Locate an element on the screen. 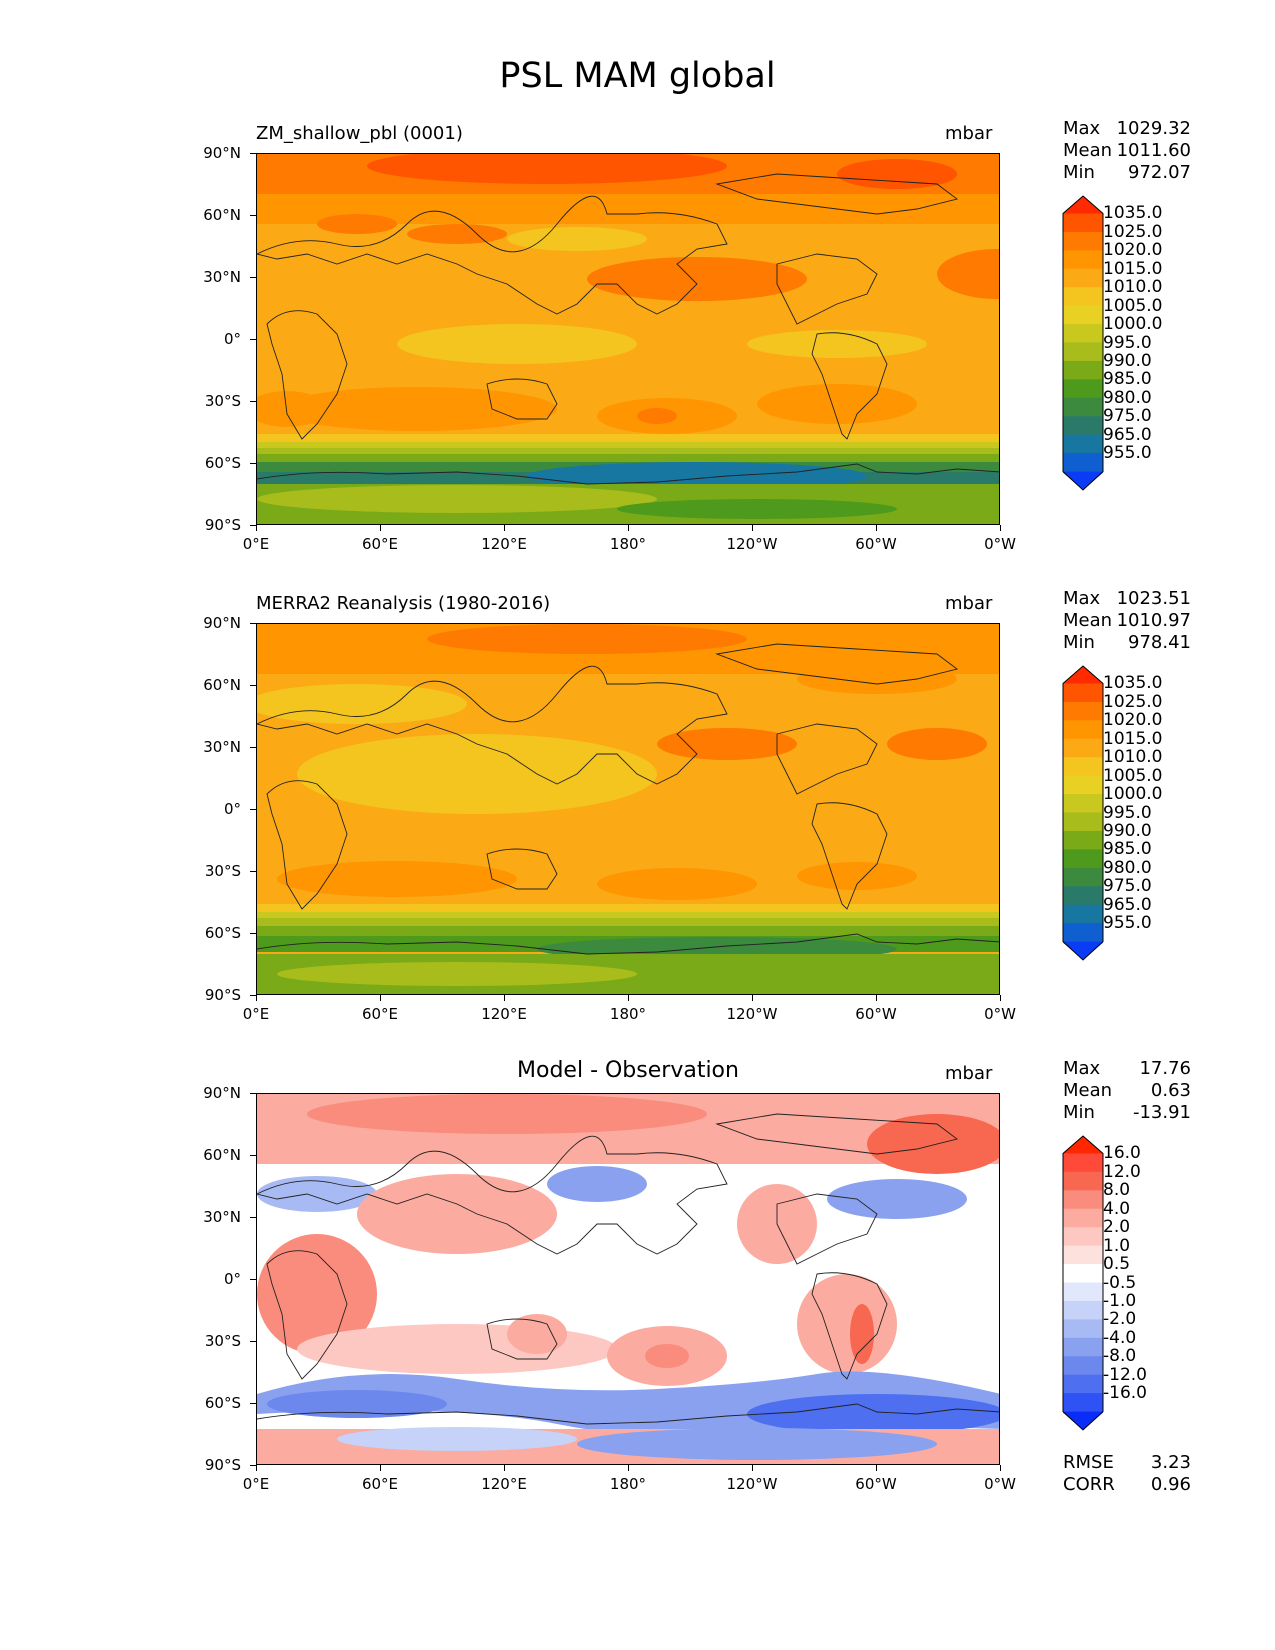 Image resolution: width=1275 pixels, height=1650 pixels. colorbar-outline is located at coordinates (1083, 343).